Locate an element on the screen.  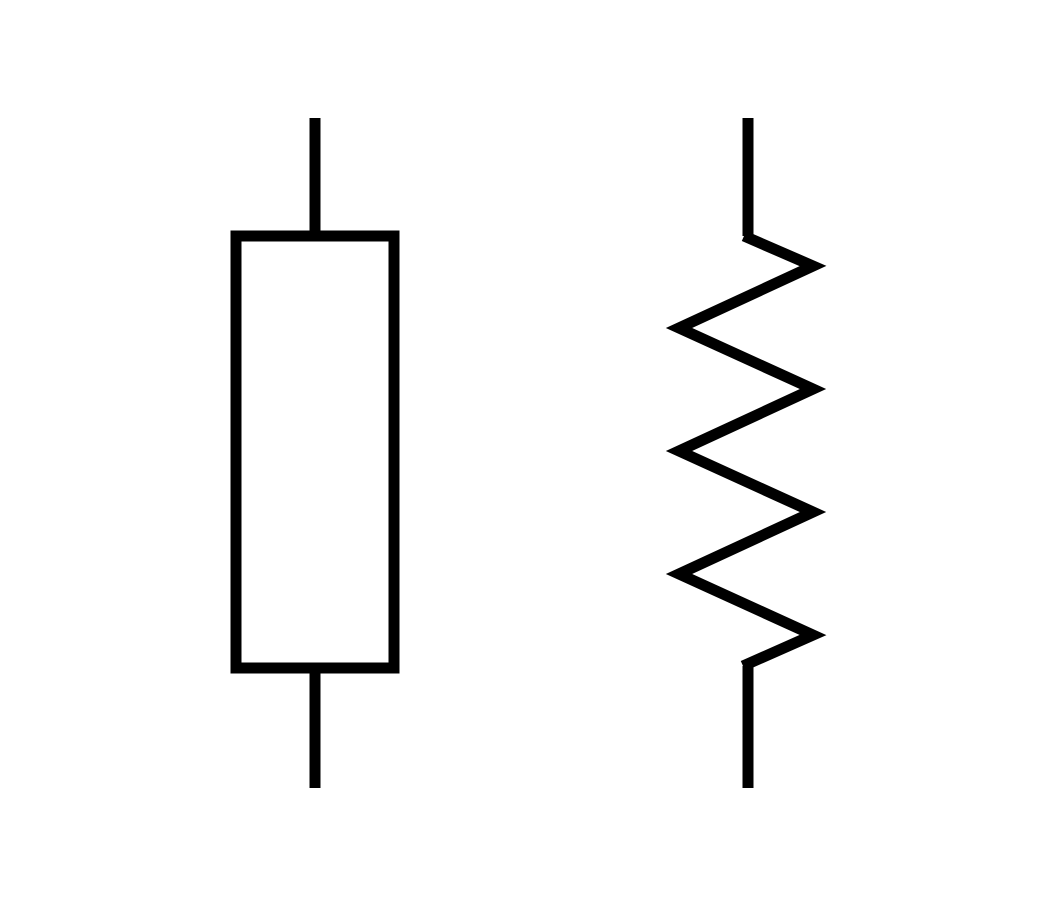
ansi-zigzag is located at coordinates (746, 451).